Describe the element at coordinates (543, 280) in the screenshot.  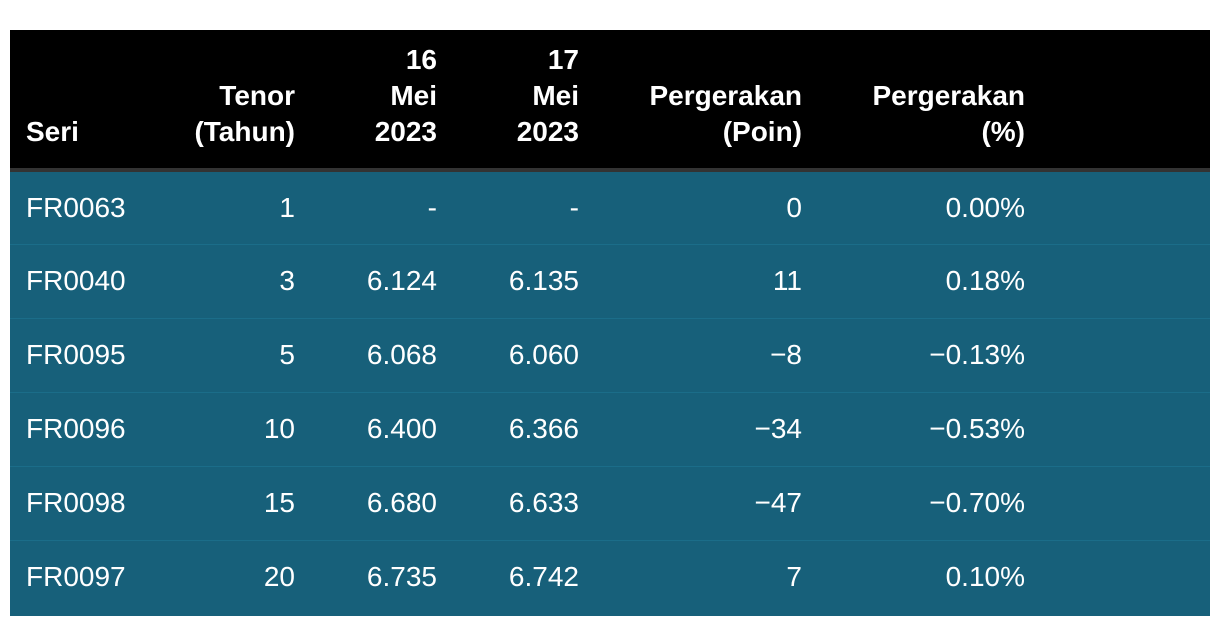
I see `cell-17-mei: 6.135` at that location.